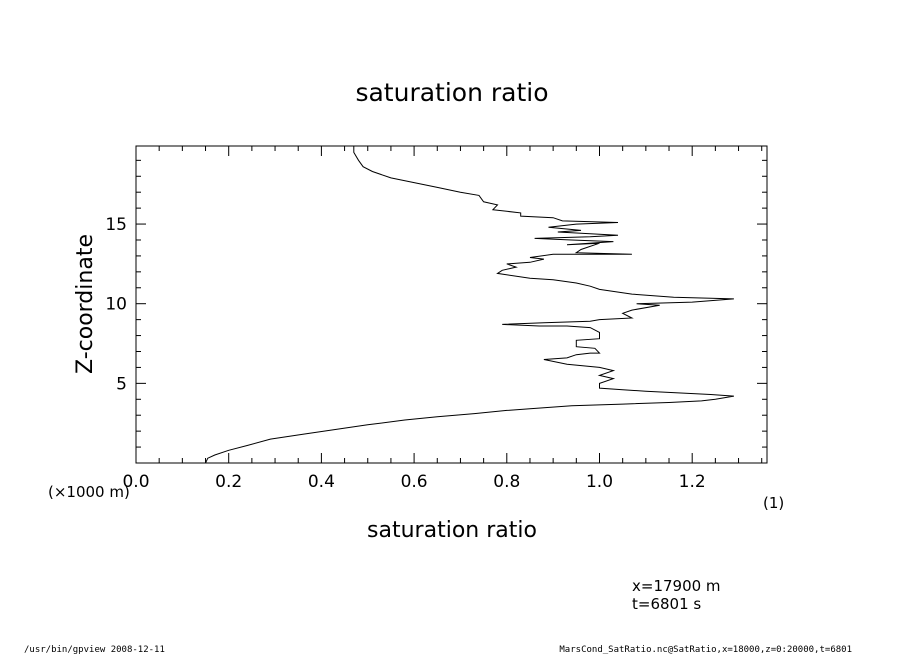  Describe the element at coordinates (85, 304) in the screenshot. I see `y-axis-label: Z-coordinate` at that location.